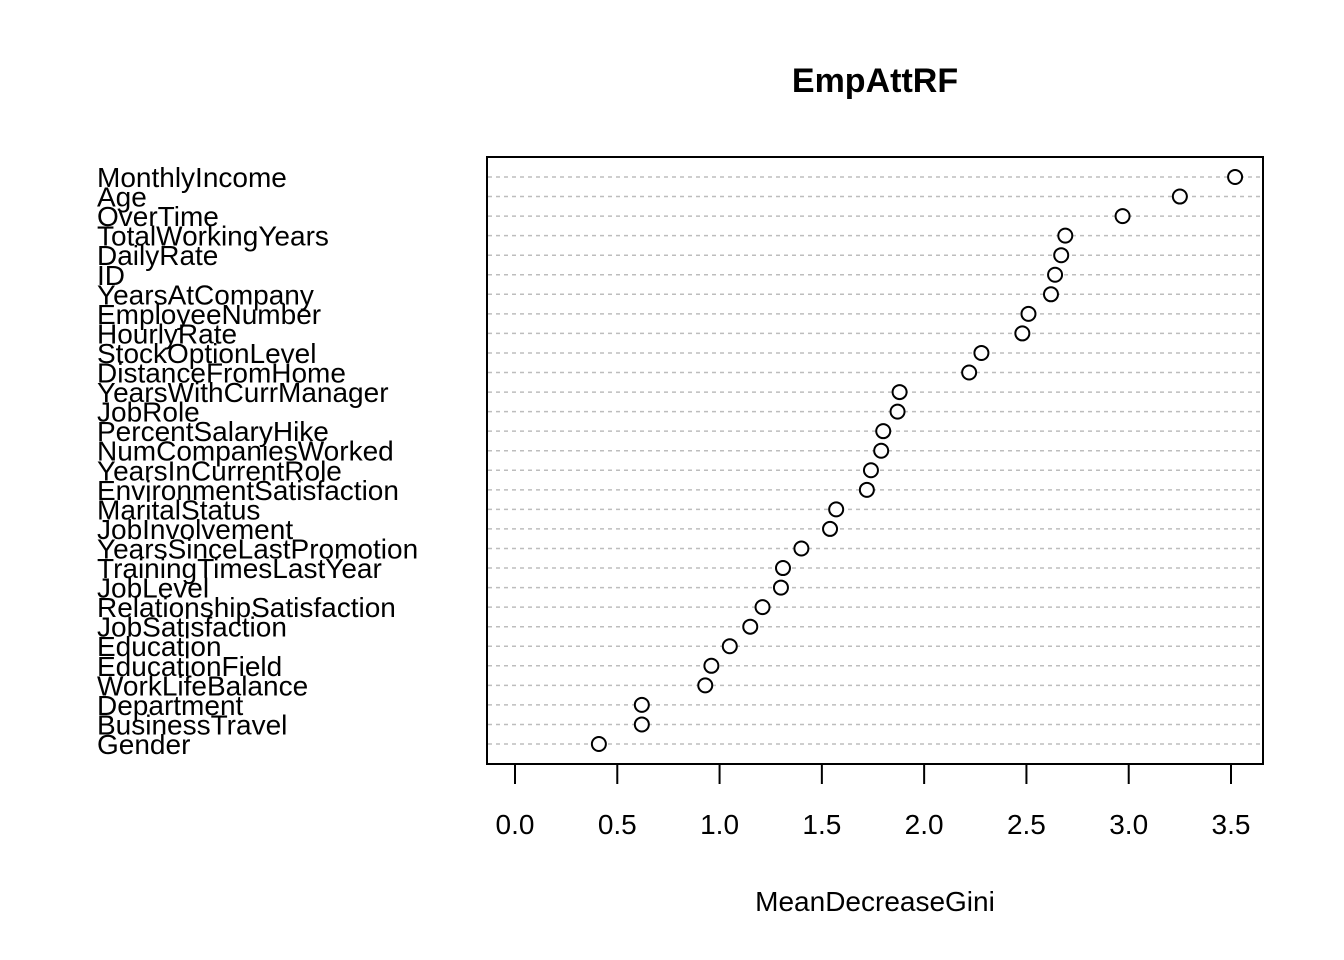 The height and width of the screenshot is (960, 1344). What do you see at coordinates (213, 236) in the screenshot?
I see `category-label: TotalWorkingYears` at bounding box center [213, 236].